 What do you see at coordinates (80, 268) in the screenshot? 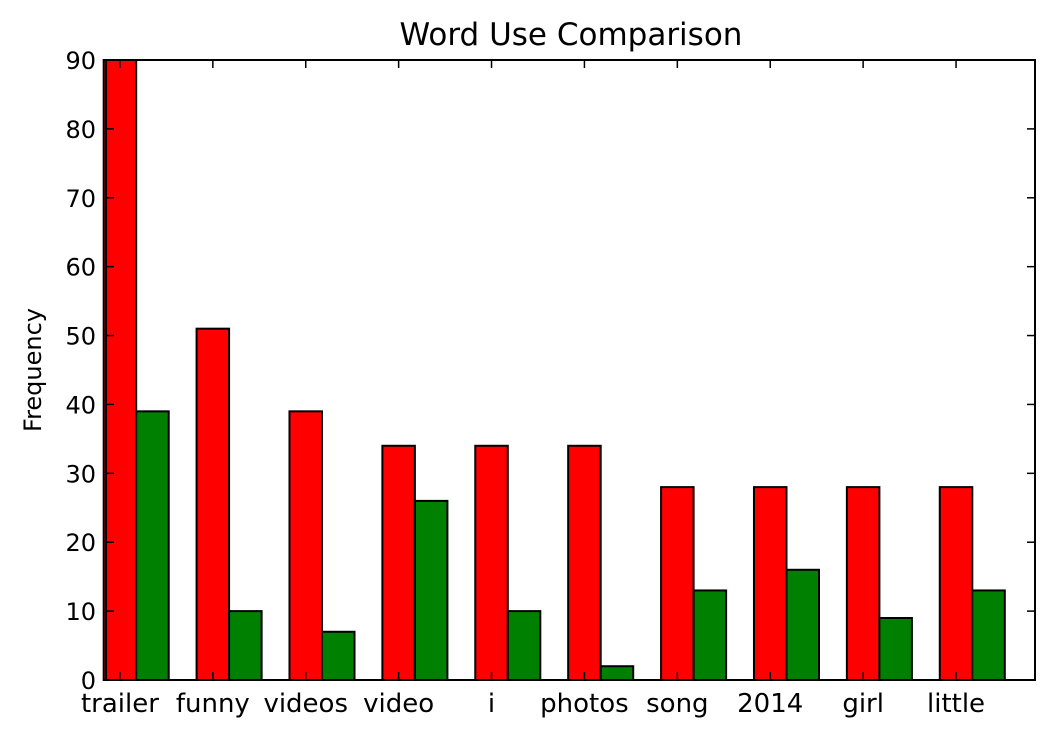
I see `y-tick-label: 60` at bounding box center [80, 268].